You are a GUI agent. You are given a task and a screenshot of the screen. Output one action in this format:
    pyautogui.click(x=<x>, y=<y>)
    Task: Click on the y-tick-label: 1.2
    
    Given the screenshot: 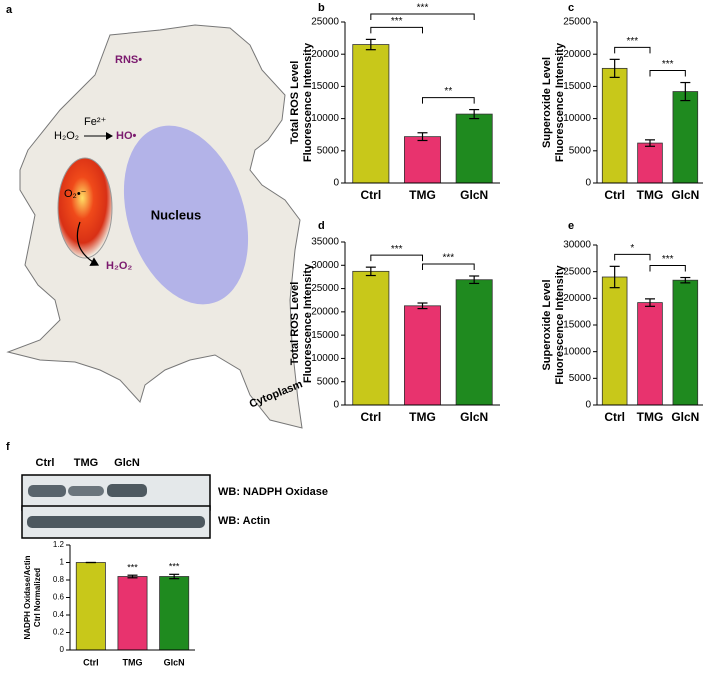 What is the action you would take?
    pyautogui.click(x=59, y=544)
    